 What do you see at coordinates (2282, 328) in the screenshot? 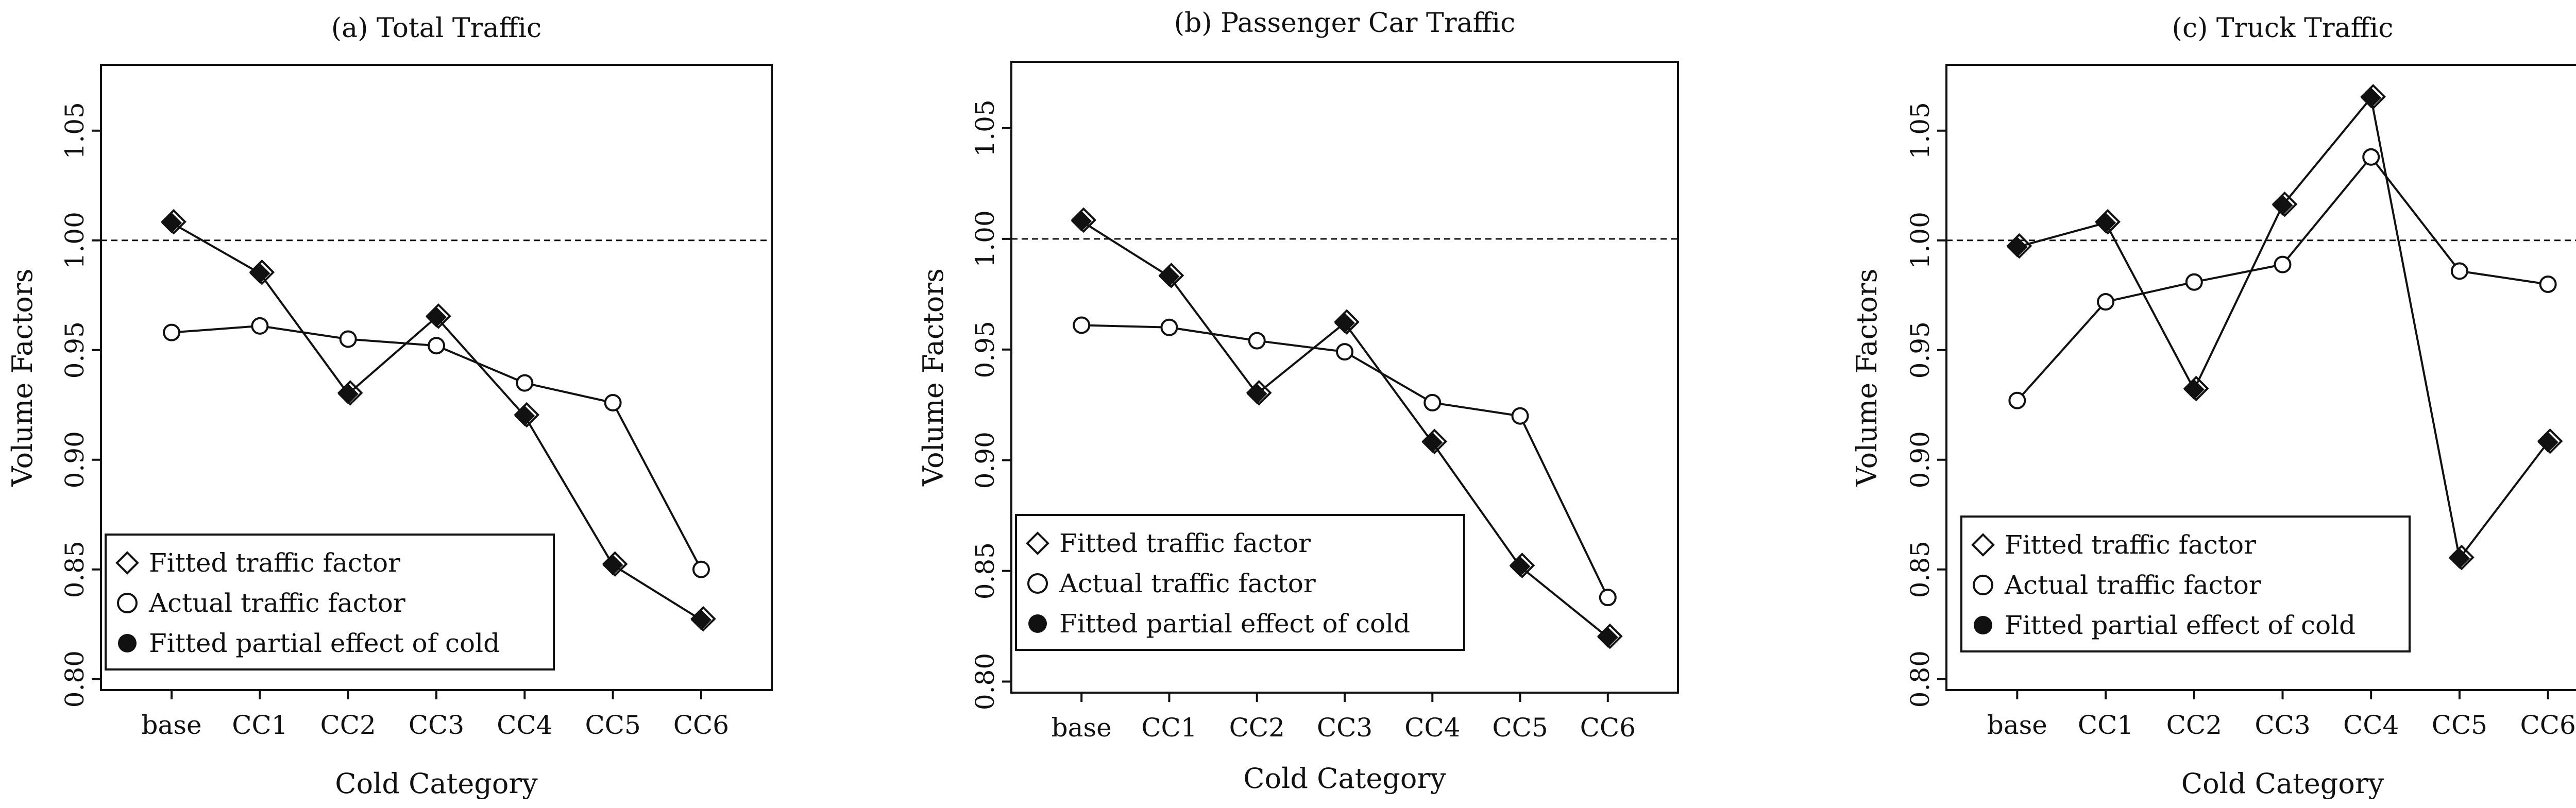
I see `series-line-partial-effect` at bounding box center [2282, 328].